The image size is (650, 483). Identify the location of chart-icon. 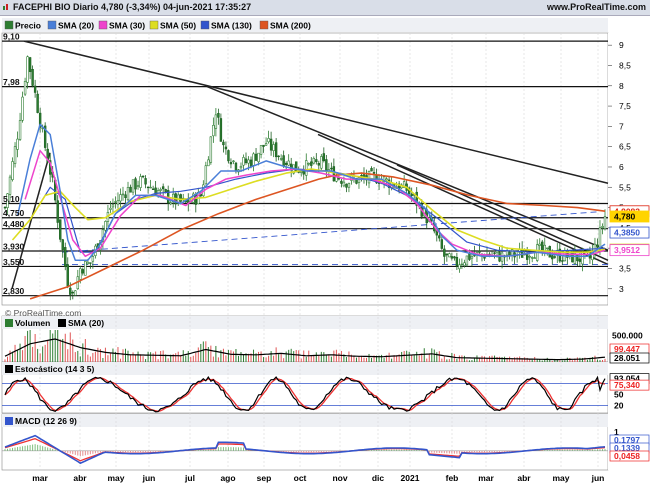
(6, 6).